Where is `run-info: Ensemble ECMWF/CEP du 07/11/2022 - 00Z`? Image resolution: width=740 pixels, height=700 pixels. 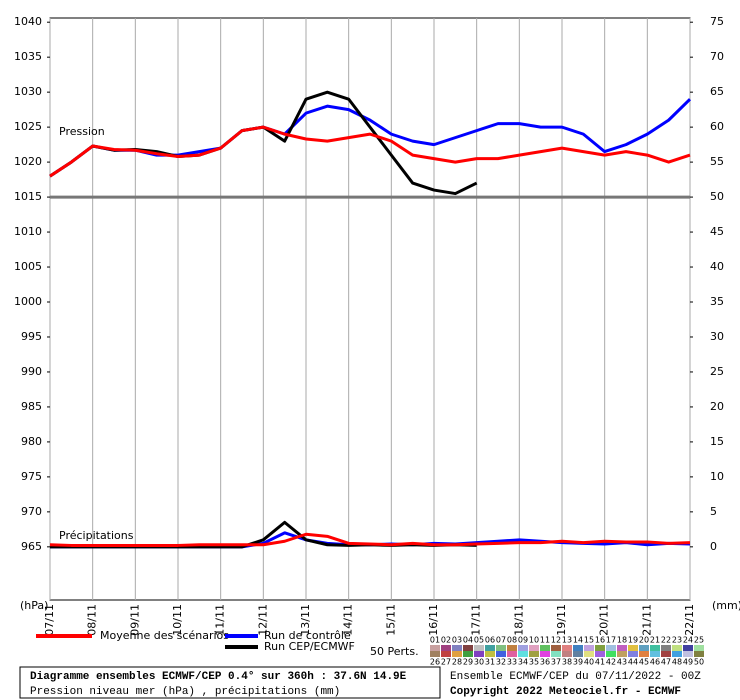
run-info: Ensemble ECMWF/CEP du 07/11/2022 - 00Z is located at coordinates (575, 677).